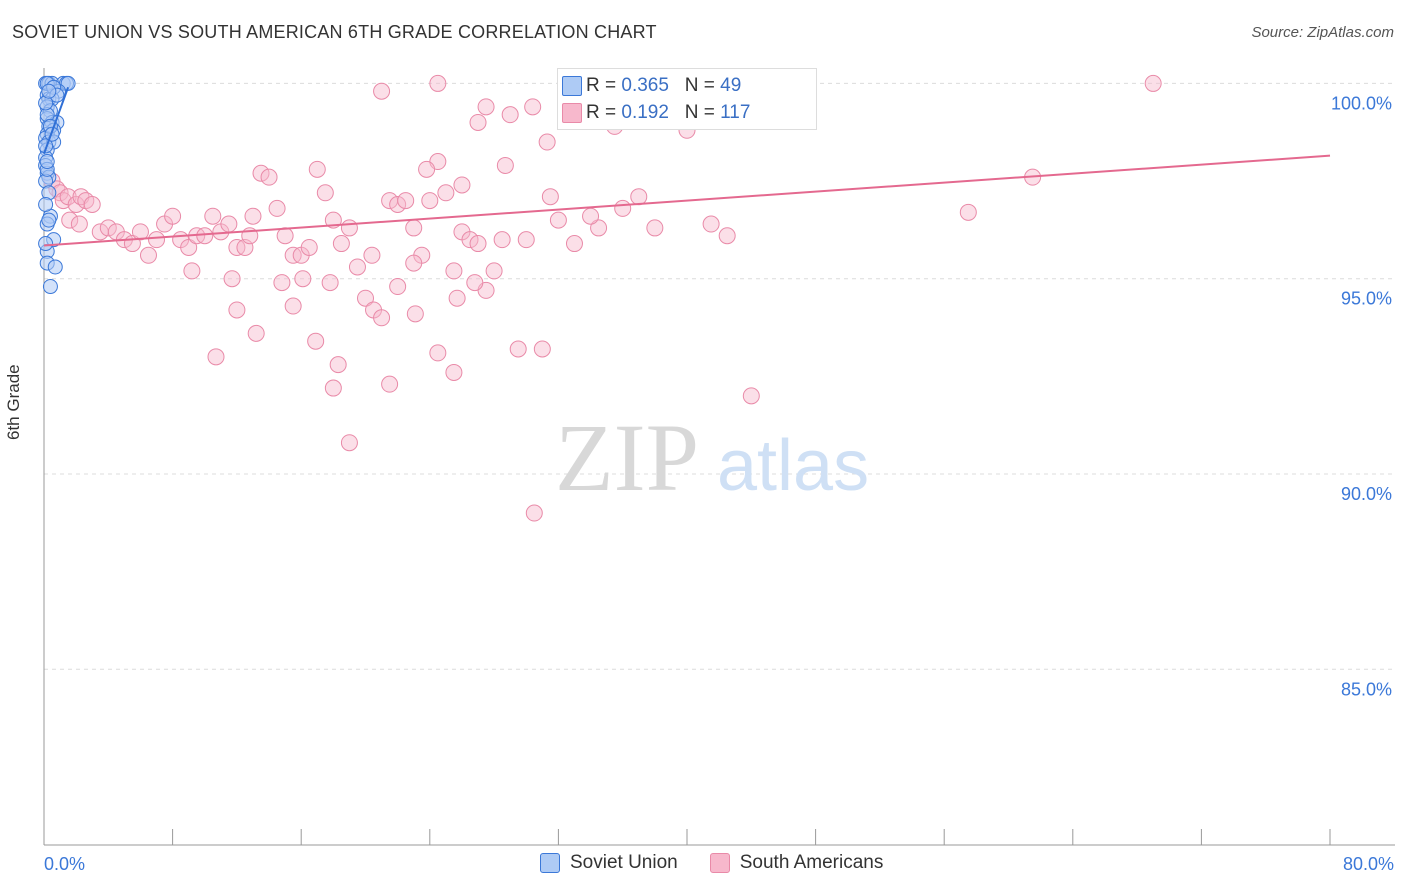  What do you see at coordinates (604, 112) in the screenshot?
I see `sa-r-label: R =` at bounding box center [604, 112].